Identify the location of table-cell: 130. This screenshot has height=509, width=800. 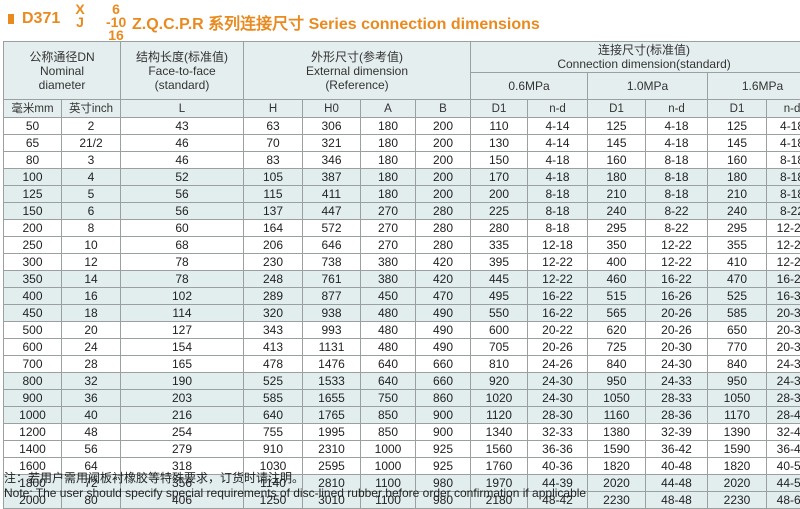
(499, 143).